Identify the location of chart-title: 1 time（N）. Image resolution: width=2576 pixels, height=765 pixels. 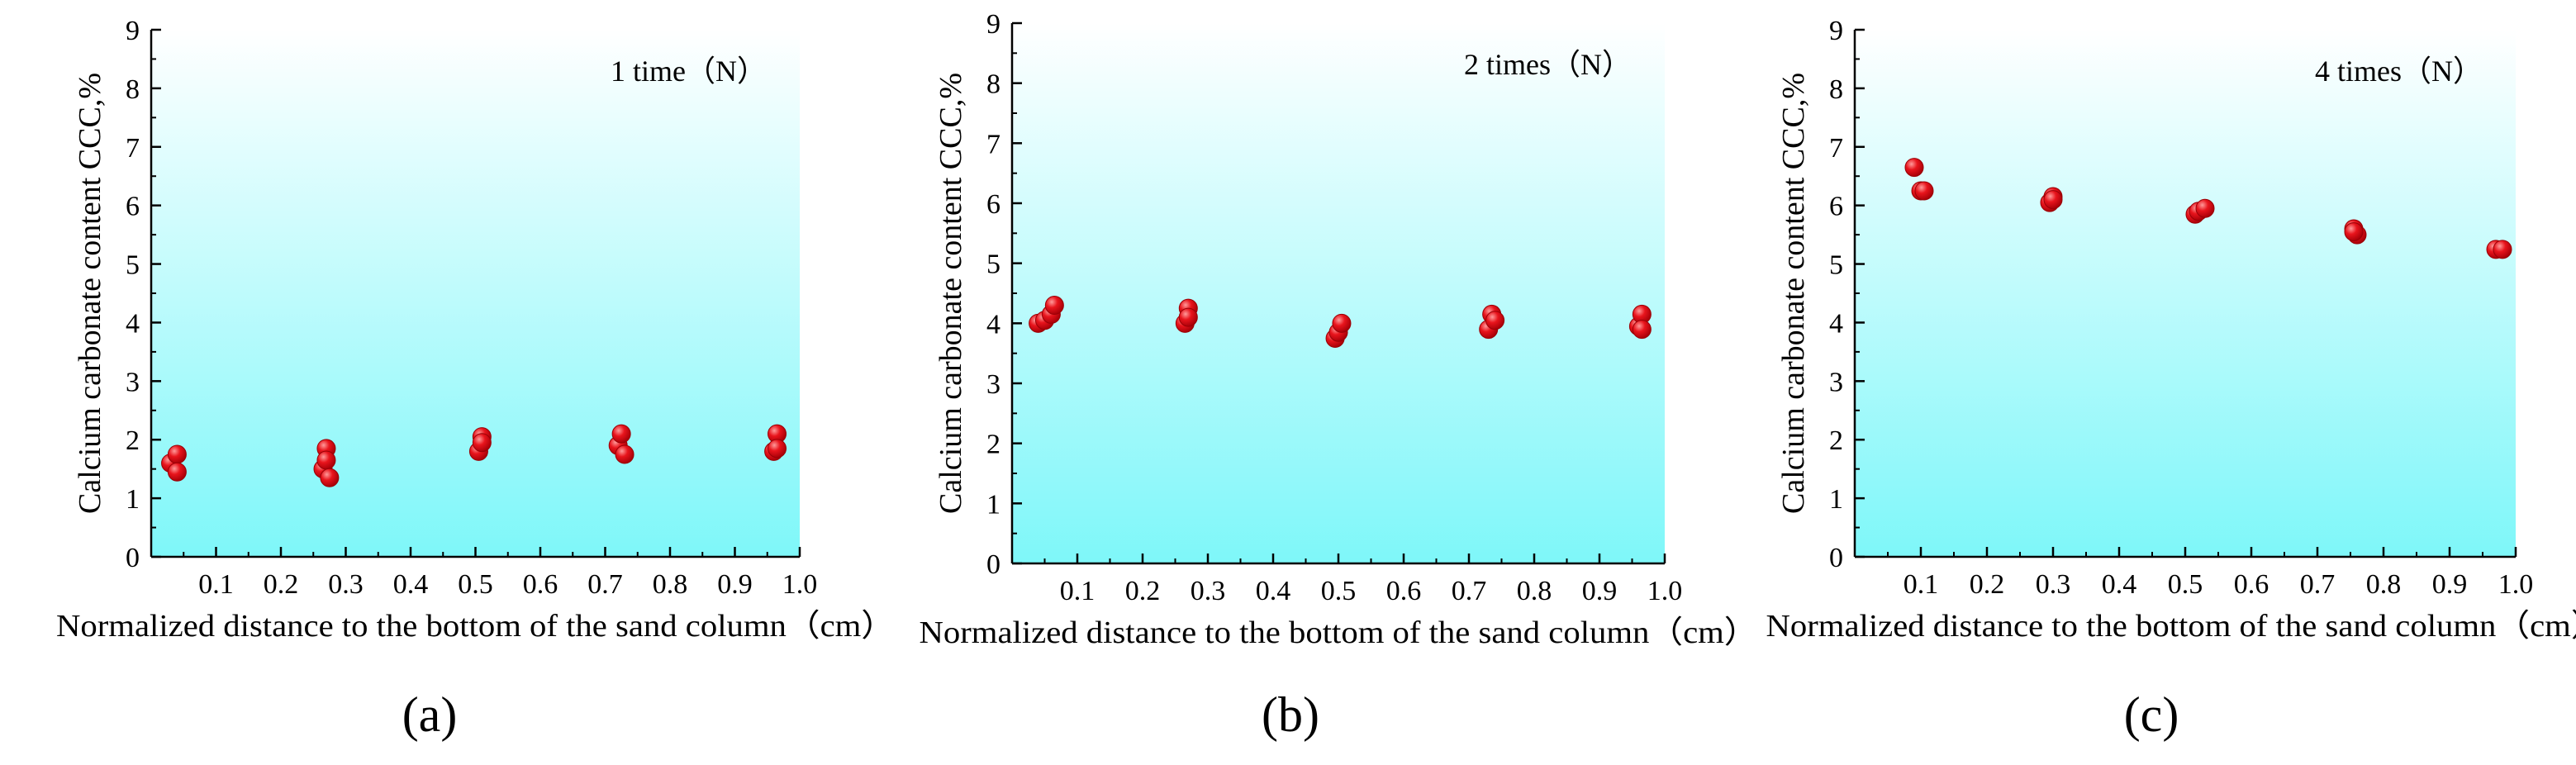
(689, 71).